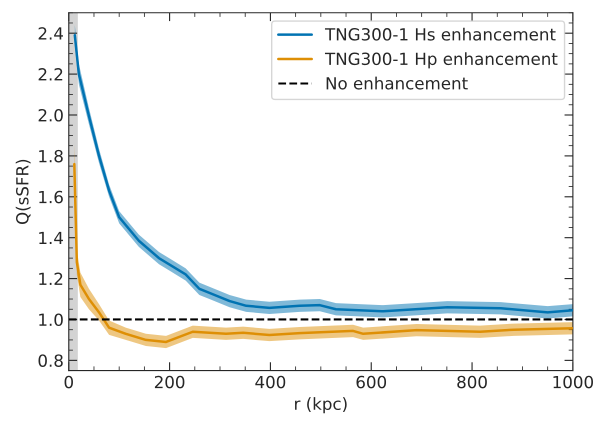 This screenshot has width=598, height=425. What do you see at coordinates (371, 382) in the screenshot?
I see `x-tick-label: 600` at bounding box center [371, 382].